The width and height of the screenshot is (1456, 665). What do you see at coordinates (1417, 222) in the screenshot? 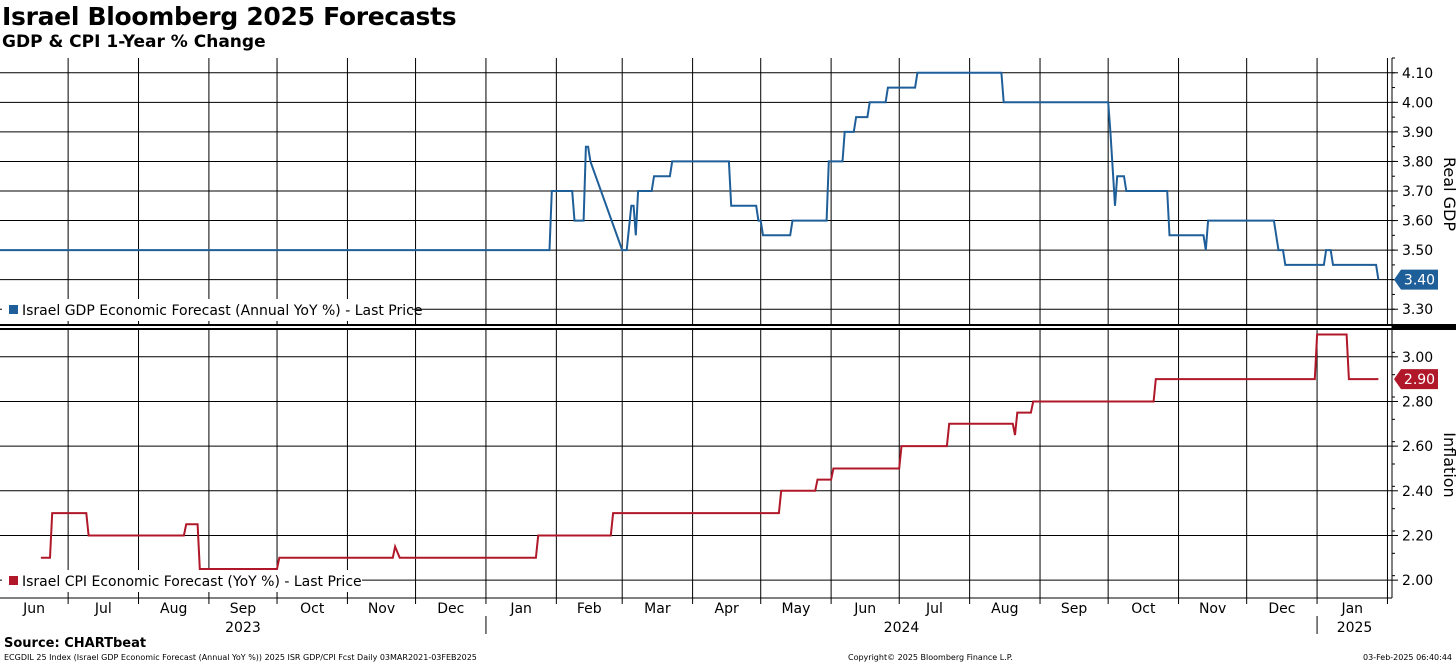
I see `top-y-tick-label: 3.60` at bounding box center [1417, 222].